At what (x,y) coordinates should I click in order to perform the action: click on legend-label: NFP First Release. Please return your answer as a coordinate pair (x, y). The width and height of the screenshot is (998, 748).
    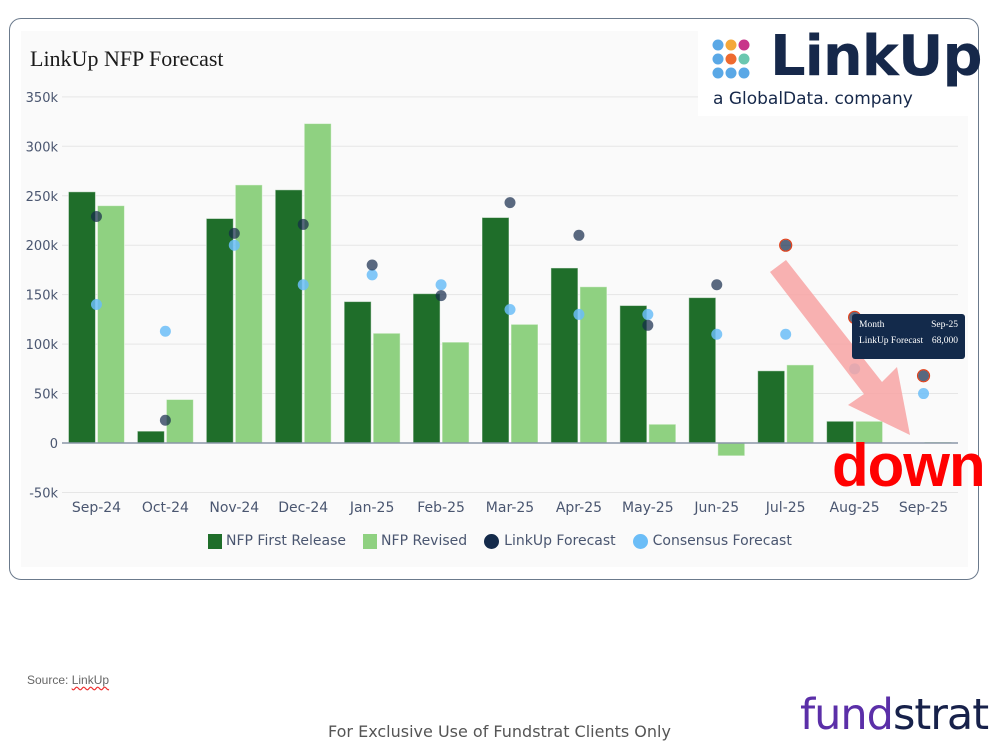
    Looking at the image, I should click on (286, 541).